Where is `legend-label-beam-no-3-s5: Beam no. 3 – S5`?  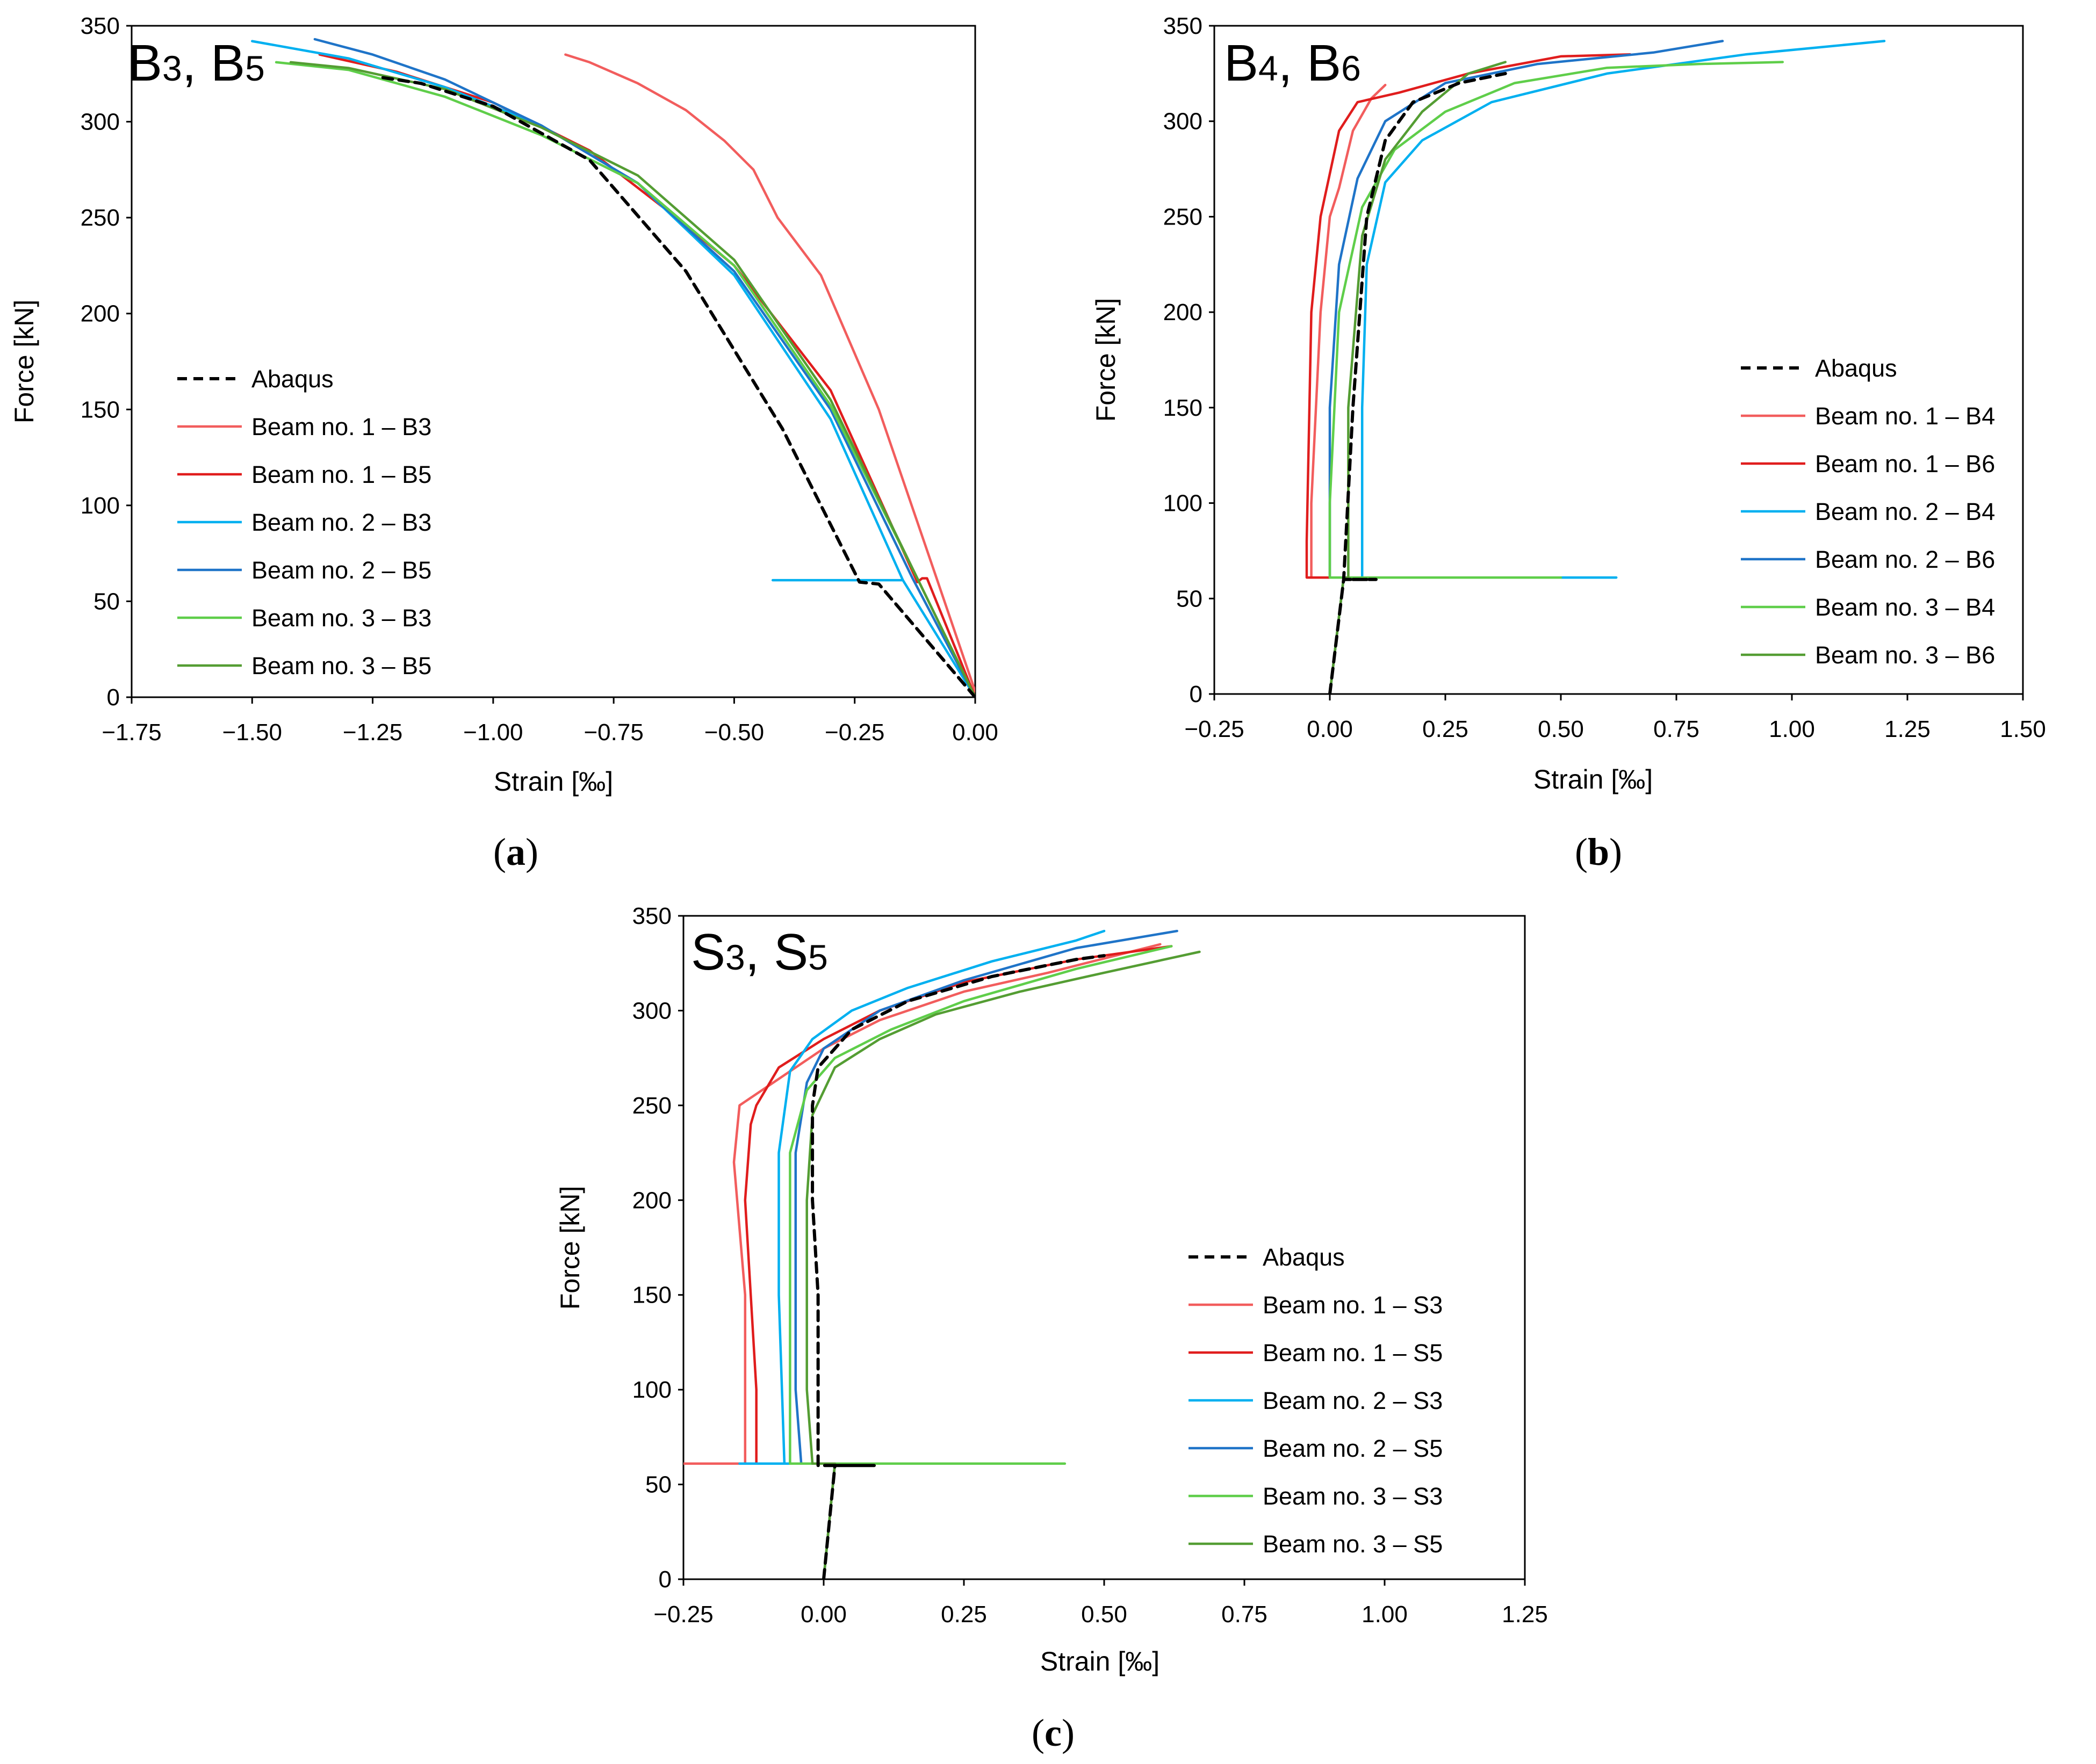 legend-label-beam-no-3-s5: Beam no. 3 – S5 is located at coordinates (1353, 1544).